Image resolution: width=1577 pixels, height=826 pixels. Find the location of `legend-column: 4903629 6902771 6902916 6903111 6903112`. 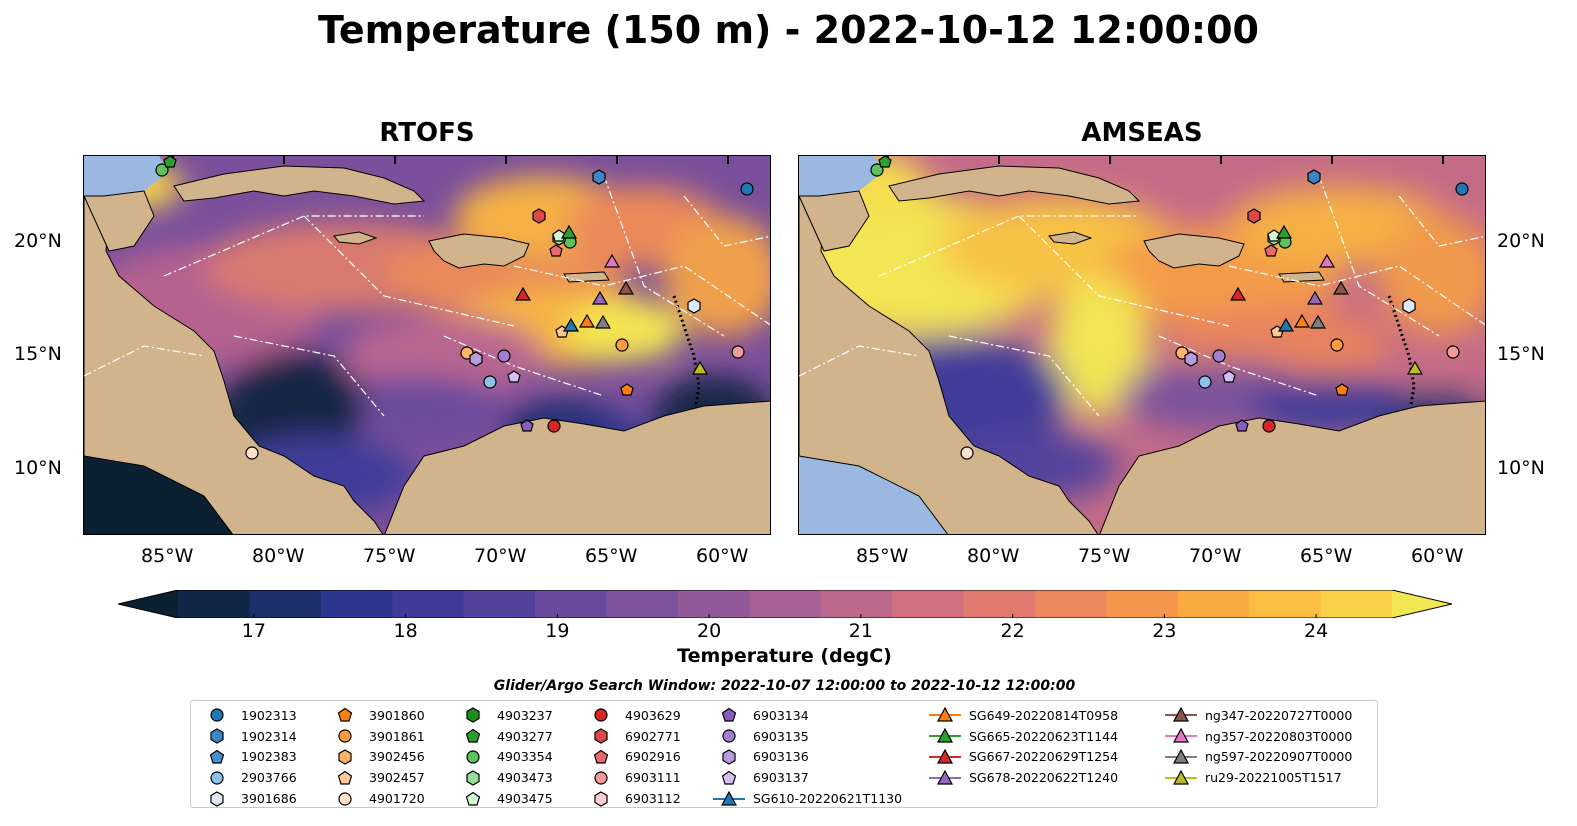

legend-column: 4903629 6902771 6902916 6903111 6903112 is located at coordinates (633, 757).